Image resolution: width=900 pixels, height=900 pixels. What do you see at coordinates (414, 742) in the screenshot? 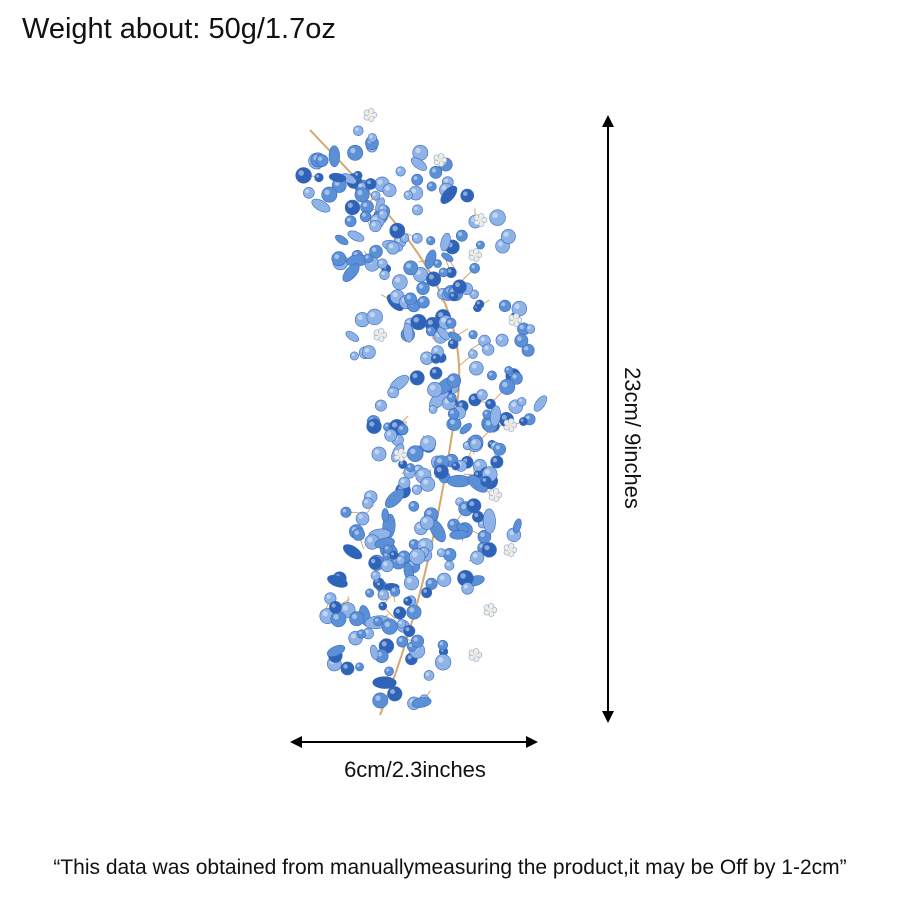
I see `width-dimension-arrow` at bounding box center [414, 742].